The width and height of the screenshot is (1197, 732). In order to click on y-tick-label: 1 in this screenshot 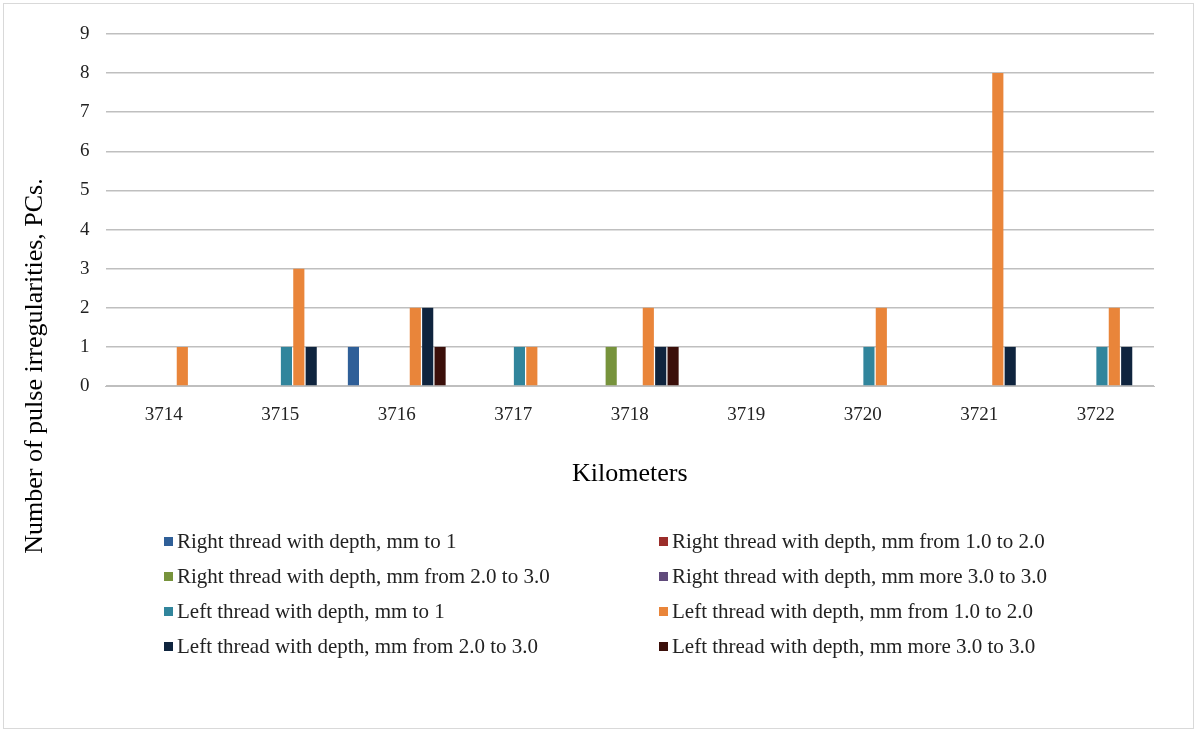, I will do `click(85, 345)`.